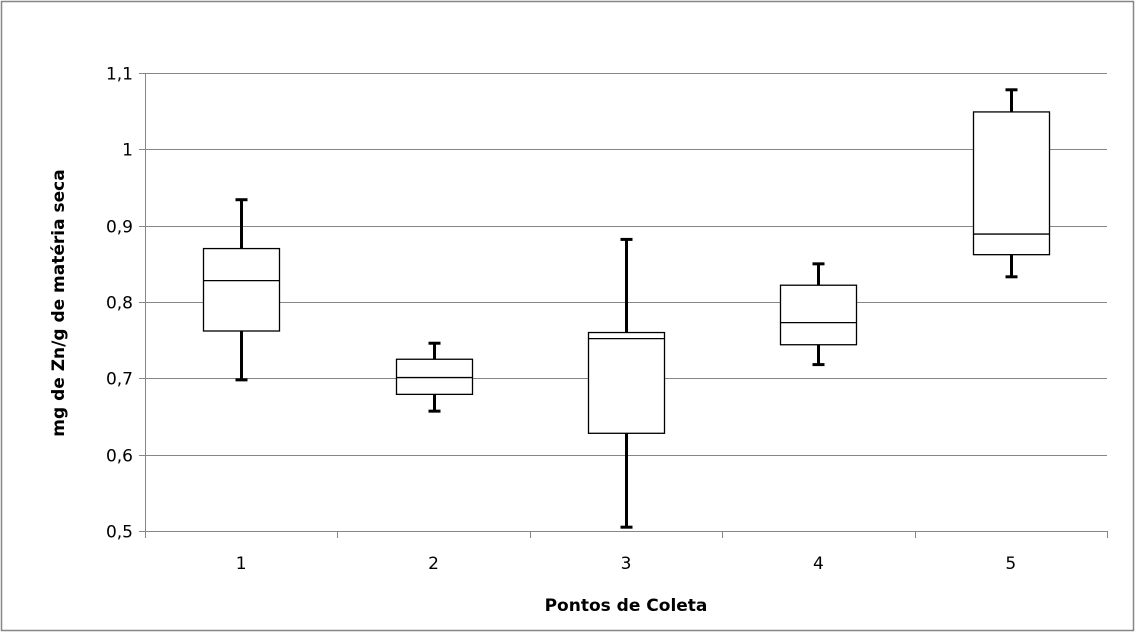  What do you see at coordinates (119, 304) in the screenshot?
I see `y-tick-label: 0,8` at bounding box center [119, 304].